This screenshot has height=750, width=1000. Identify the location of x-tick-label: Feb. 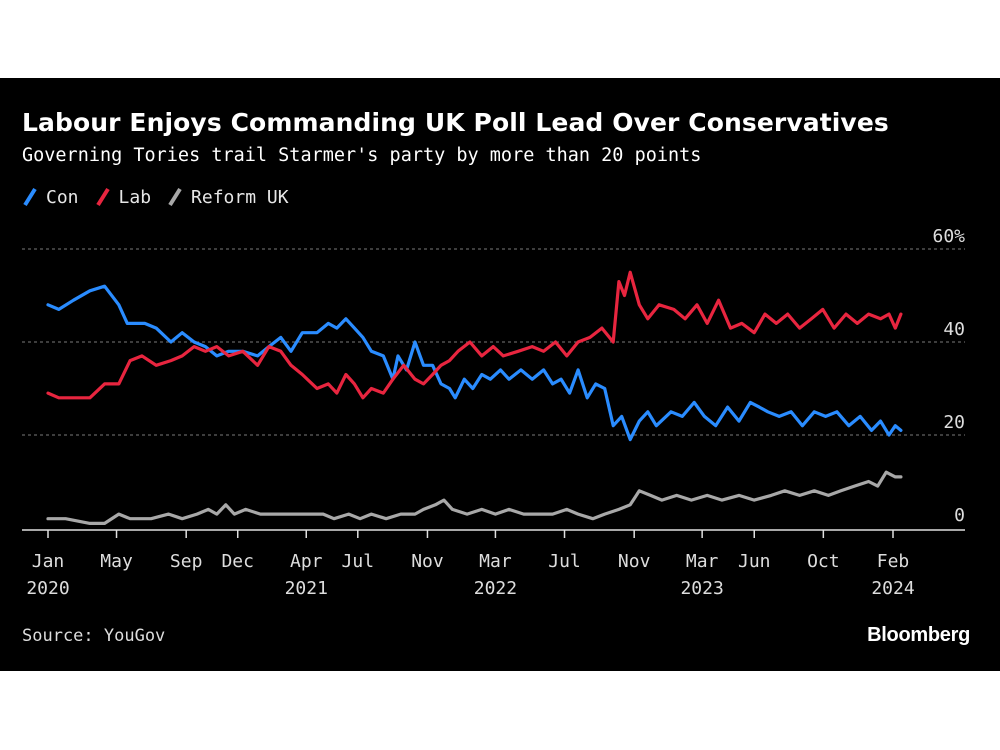
(893, 561).